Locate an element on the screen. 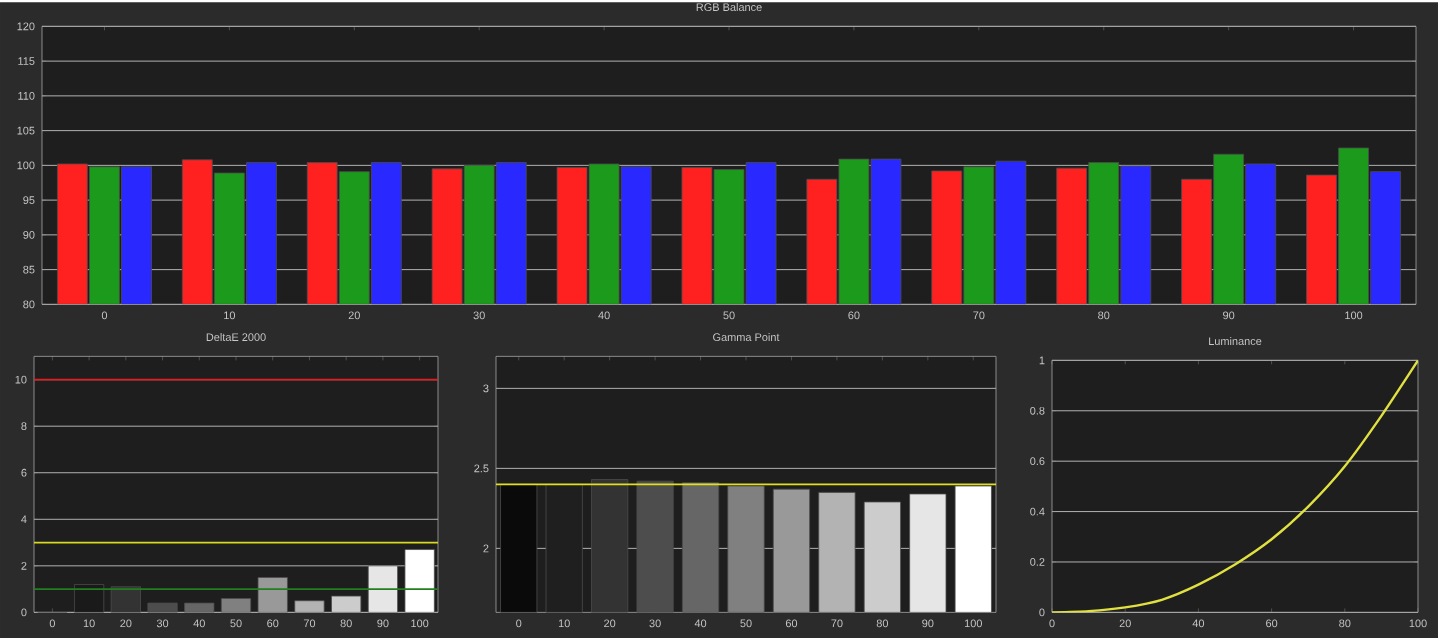 The width and height of the screenshot is (1438, 638). line-series is located at coordinates (1235, 486).